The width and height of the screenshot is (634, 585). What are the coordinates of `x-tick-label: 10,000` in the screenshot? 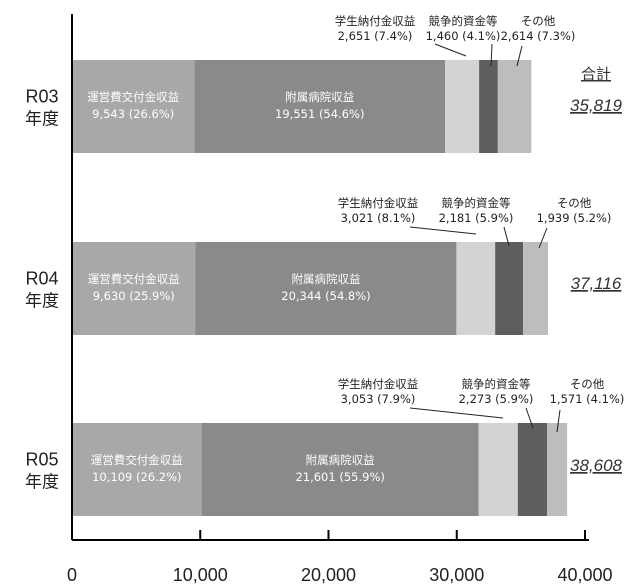 It's located at (200, 575).